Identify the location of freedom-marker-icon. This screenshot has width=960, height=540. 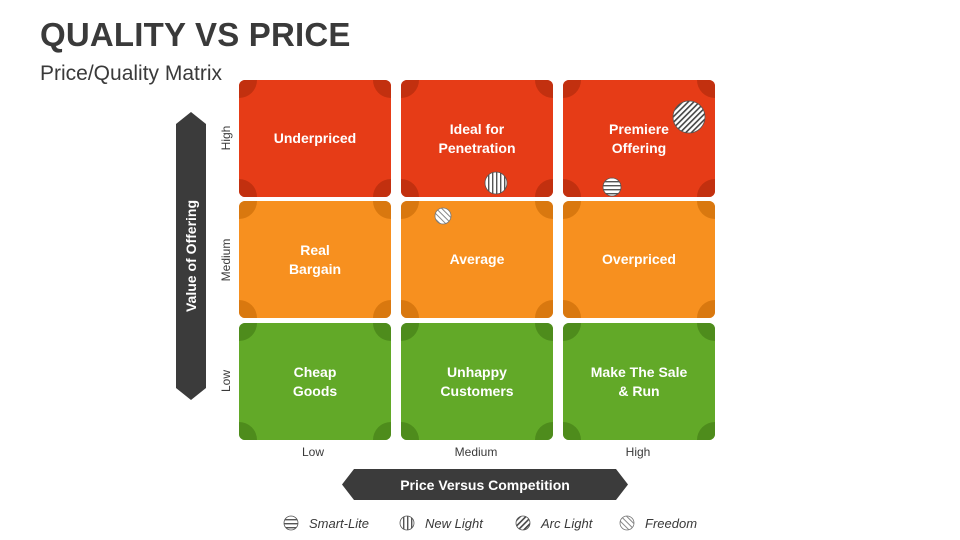
(443, 216).